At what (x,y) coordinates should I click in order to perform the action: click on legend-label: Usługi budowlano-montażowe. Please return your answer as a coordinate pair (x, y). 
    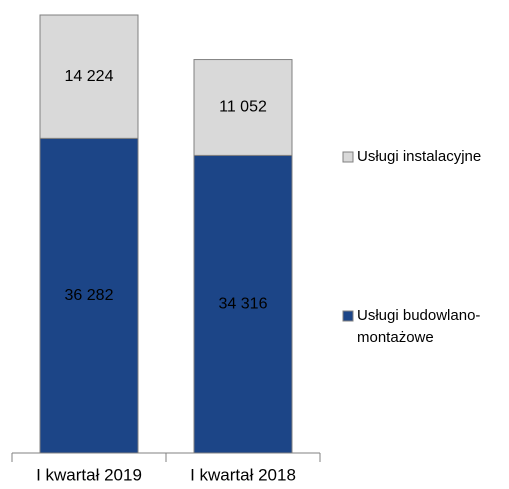
    Looking at the image, I should click on (418, 326).